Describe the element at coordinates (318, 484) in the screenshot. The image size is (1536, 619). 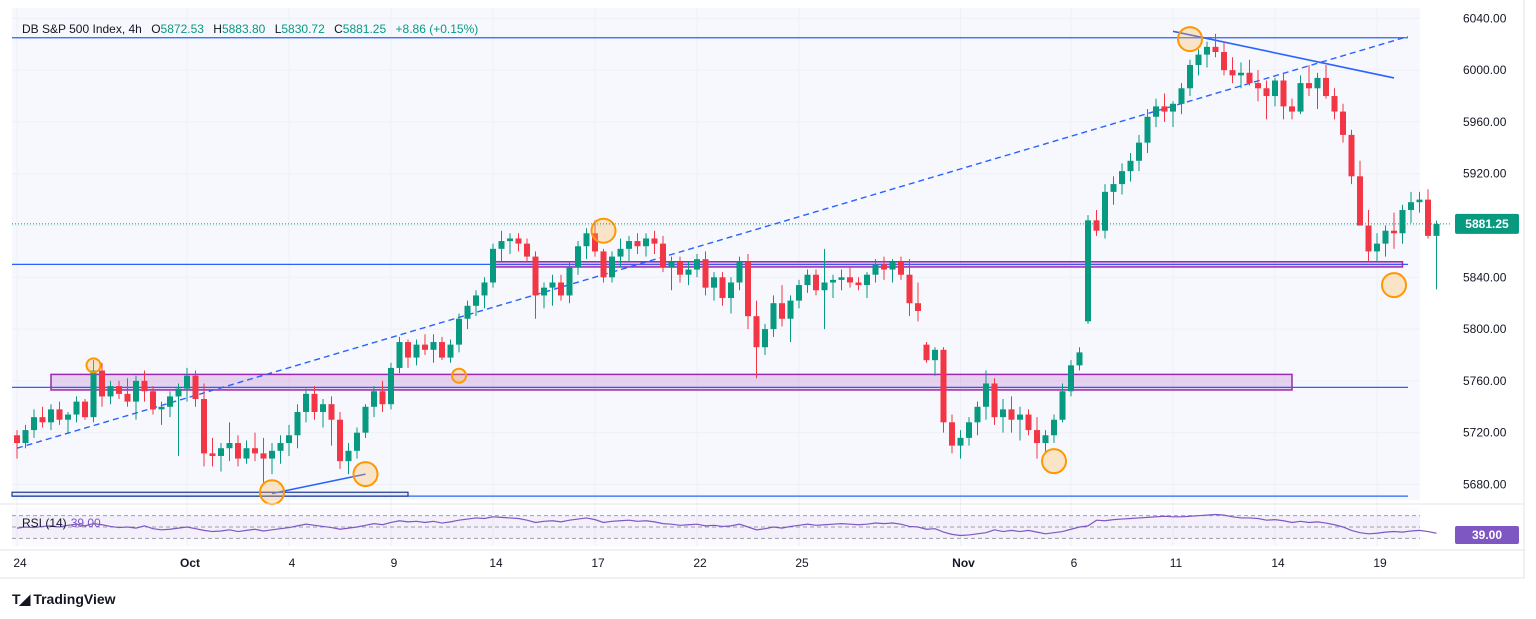
I see `trendline` at that location.